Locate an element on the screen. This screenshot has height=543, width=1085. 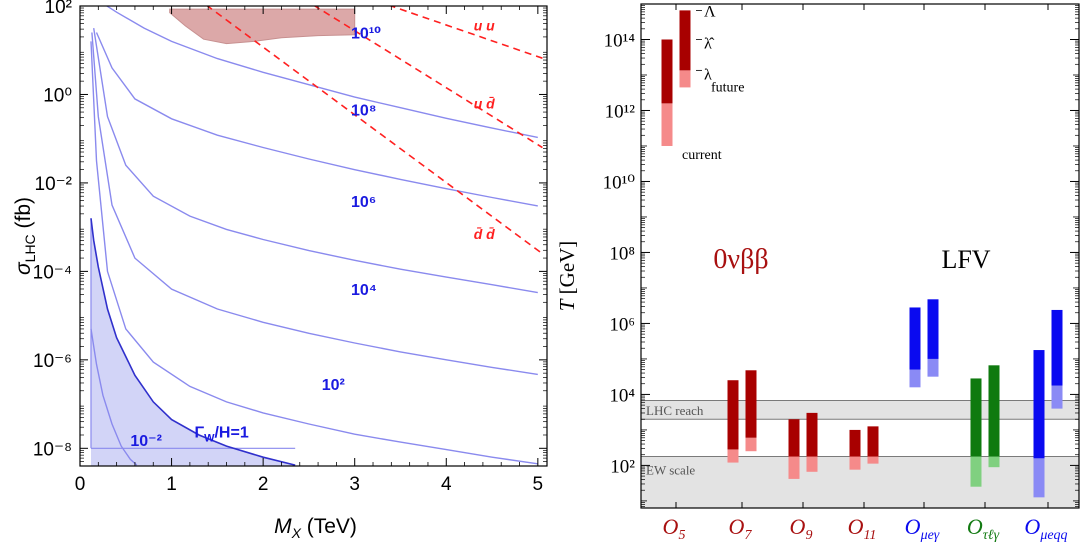
blue-curve-label: 10² is located at coordinates (333, 385).